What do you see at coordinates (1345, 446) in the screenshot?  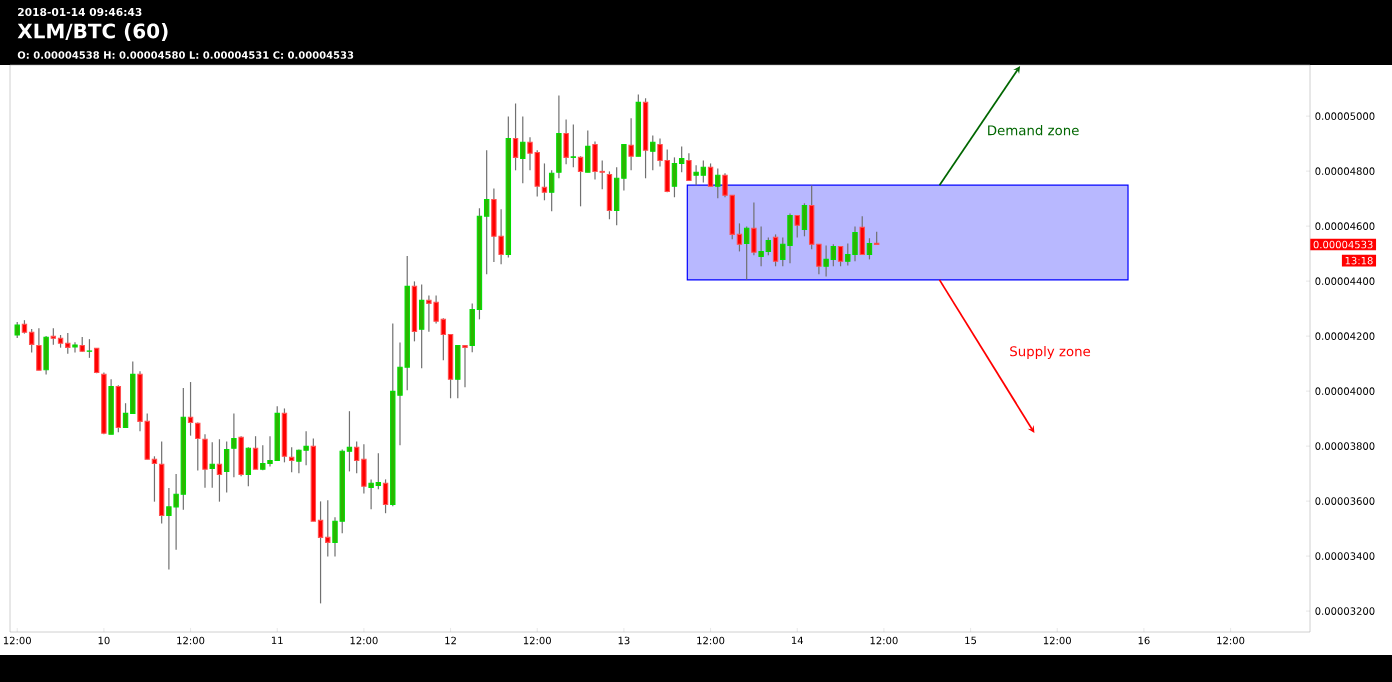 I see `y-tick-label: 0.00003800` at bounding box center [1345, 446].